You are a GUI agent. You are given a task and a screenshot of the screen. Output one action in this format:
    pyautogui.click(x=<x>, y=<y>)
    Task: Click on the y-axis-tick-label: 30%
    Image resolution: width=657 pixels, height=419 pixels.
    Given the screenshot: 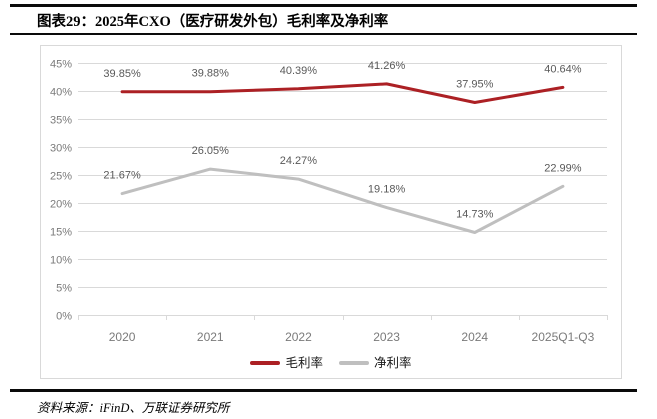 What is the action you would take?
    pyautogui.click(x=61, y=149)
    